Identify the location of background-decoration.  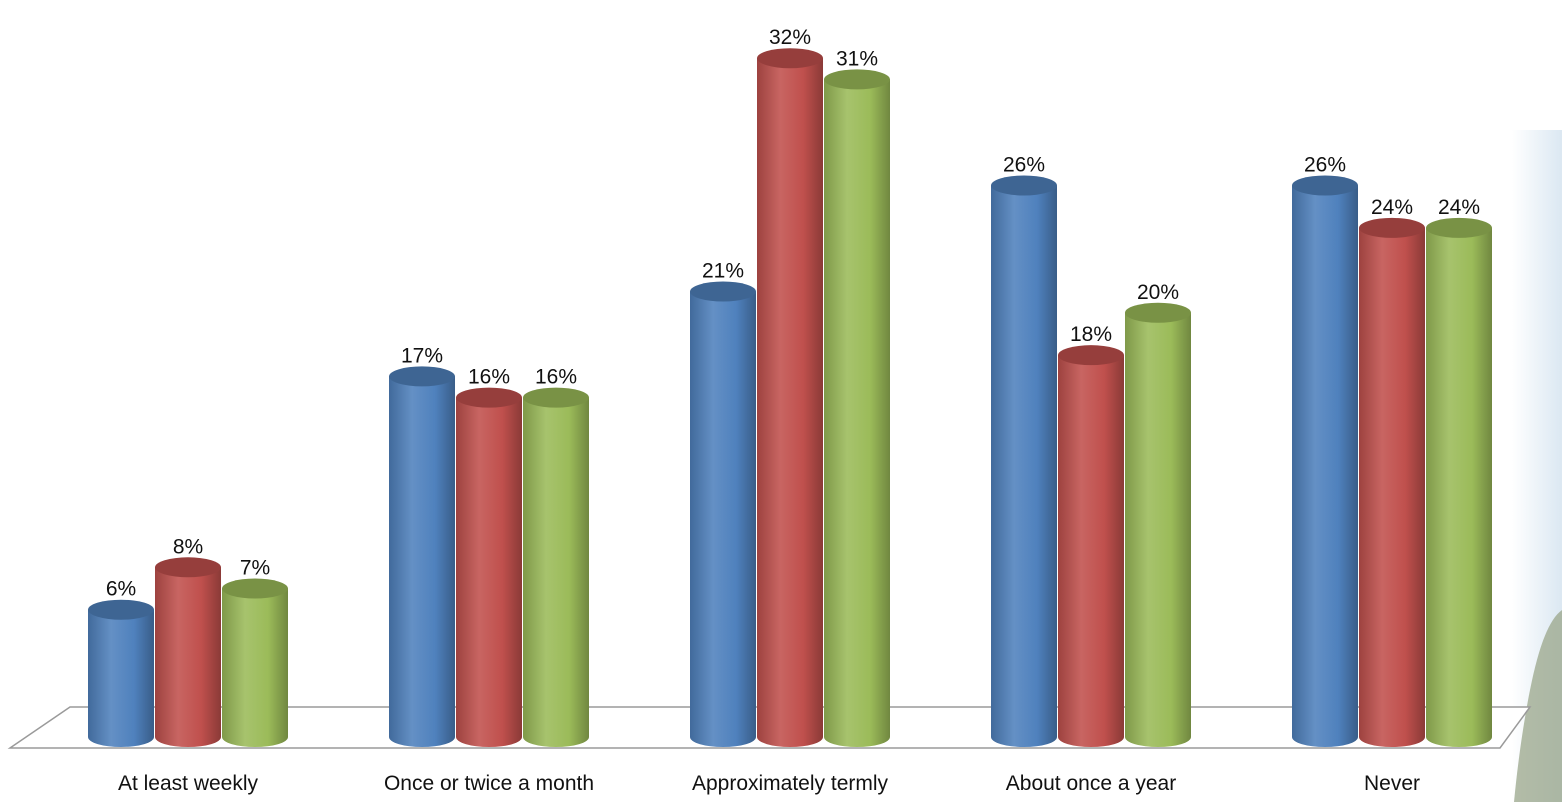
(1537, 466).